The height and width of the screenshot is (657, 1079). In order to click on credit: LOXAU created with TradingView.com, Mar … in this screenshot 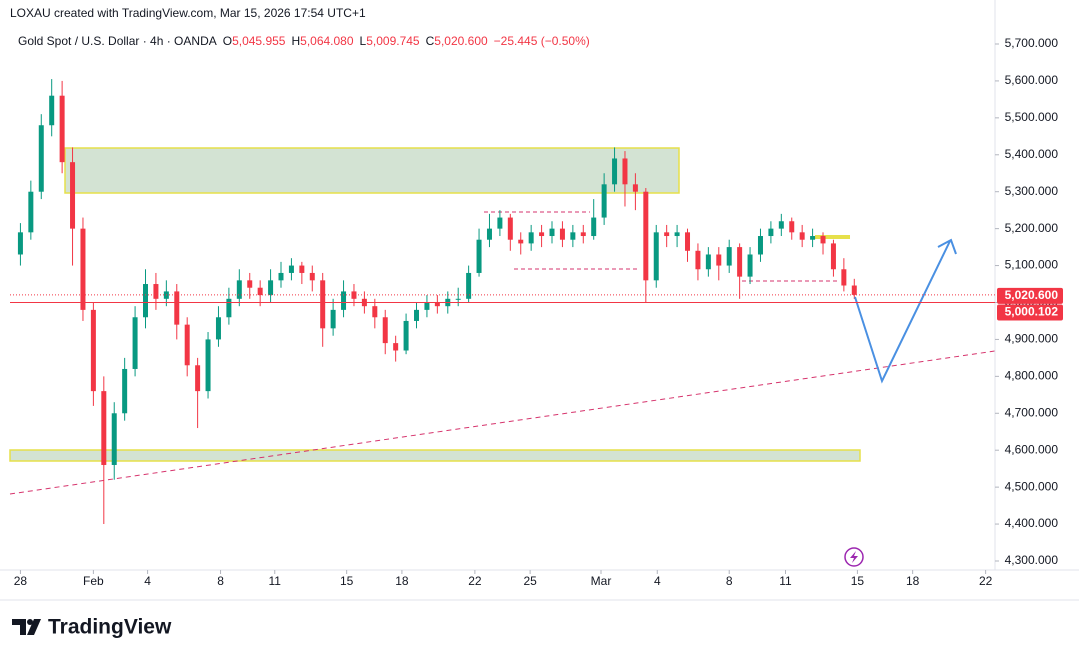, I will do `click(188, 13)`.